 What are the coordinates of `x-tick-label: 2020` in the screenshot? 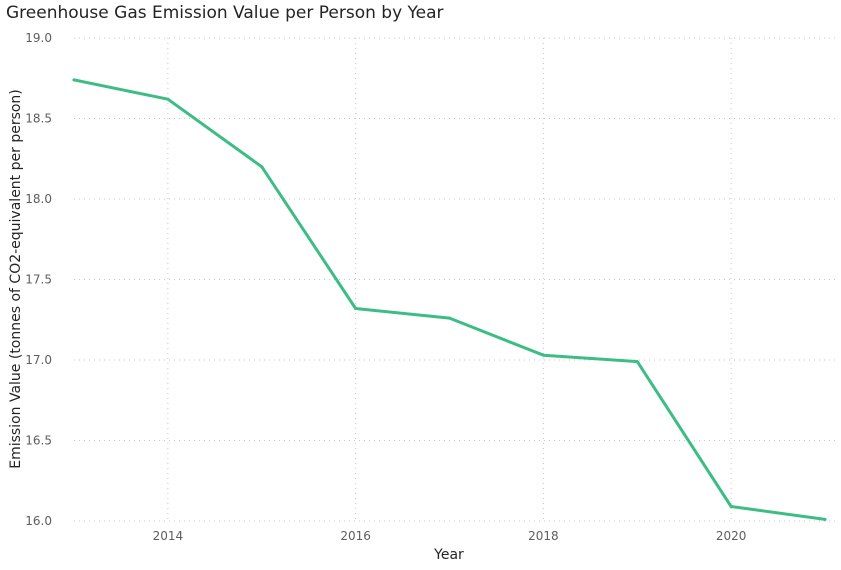 It's located at (731, 536).